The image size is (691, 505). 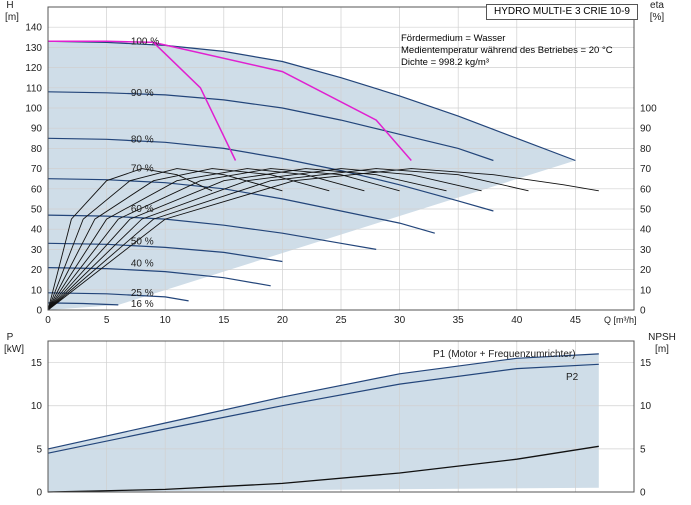 What do you see at coordinates (37, 149) in the screenshot?
I see `y-tick-label: 80` at bounding box center [37, 149].